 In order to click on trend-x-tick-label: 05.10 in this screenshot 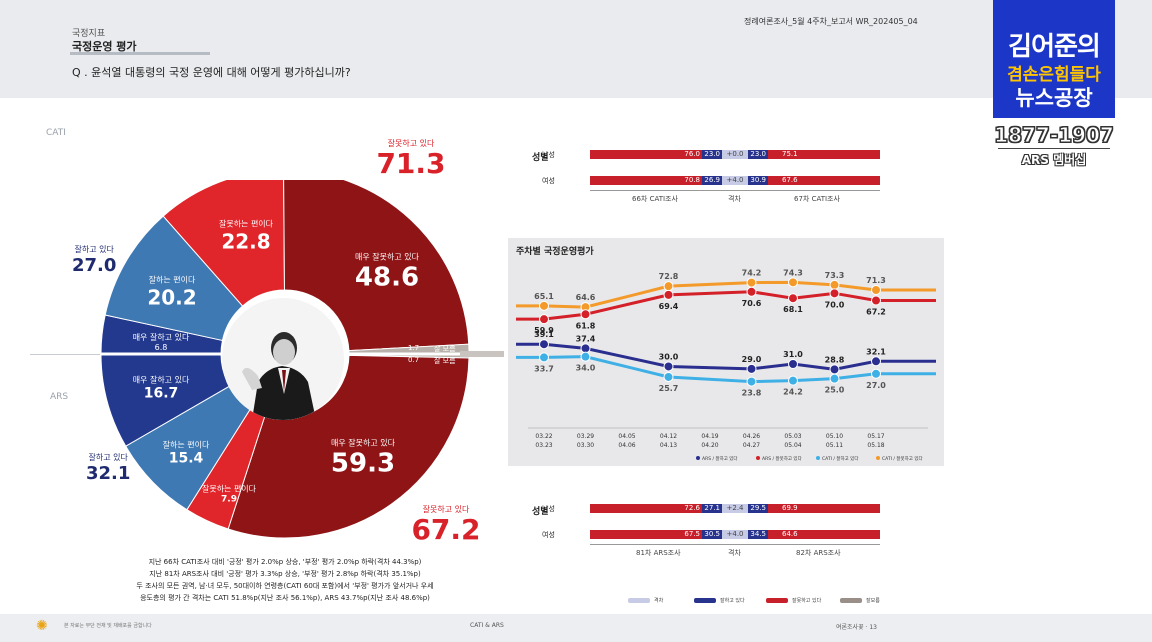, I will do `click(834, 436)`.